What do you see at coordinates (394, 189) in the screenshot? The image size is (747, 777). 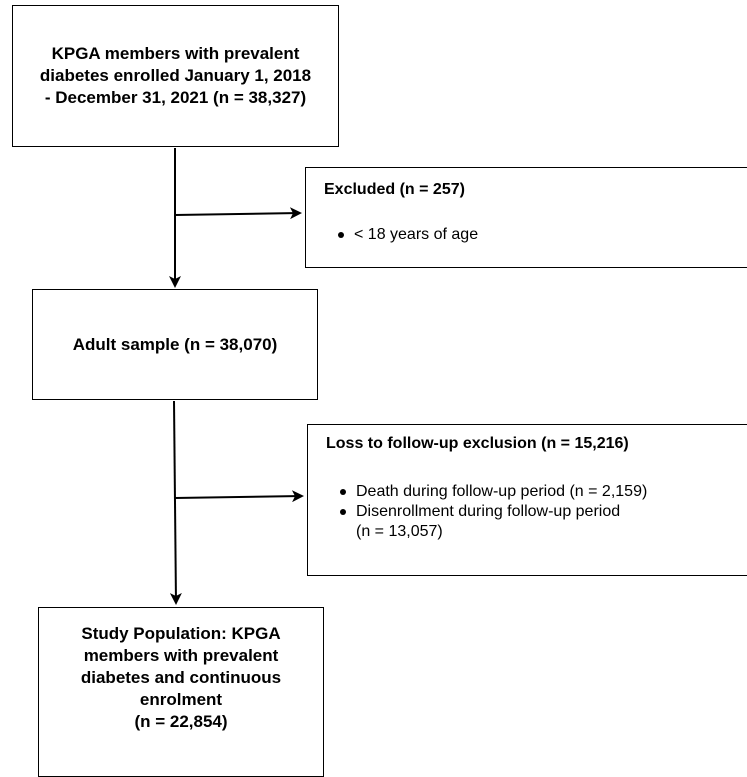 I see `excluded-title: Excluded (n = 257)` at bounding box center [394, 189].